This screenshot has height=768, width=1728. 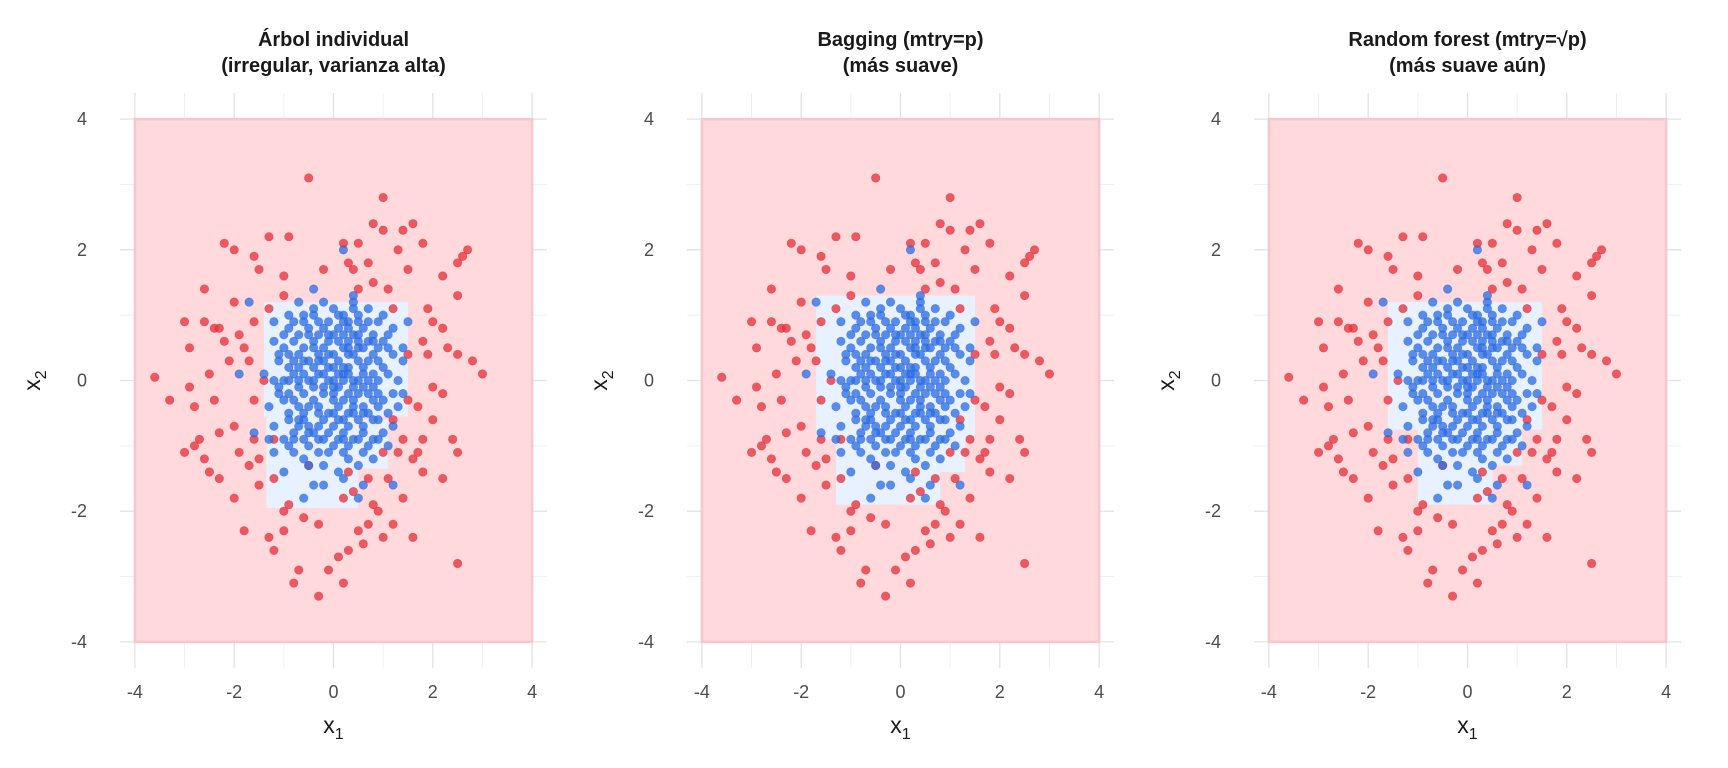 What do you see at coordinates (1000, 692) in the screenshot?
I see `x-tick-label: 2` at bounding box center [1000, 692].